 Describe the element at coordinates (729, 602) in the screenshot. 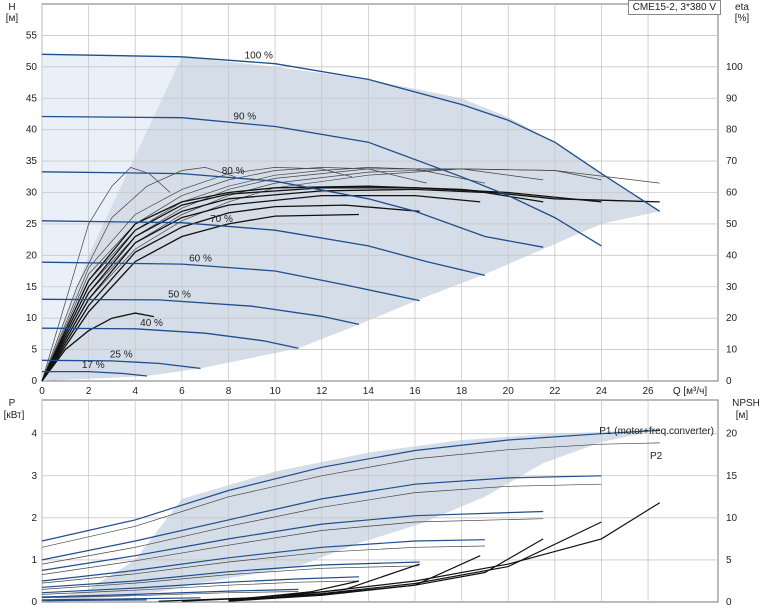

I see `power-y2tick-label: 0` at that location.